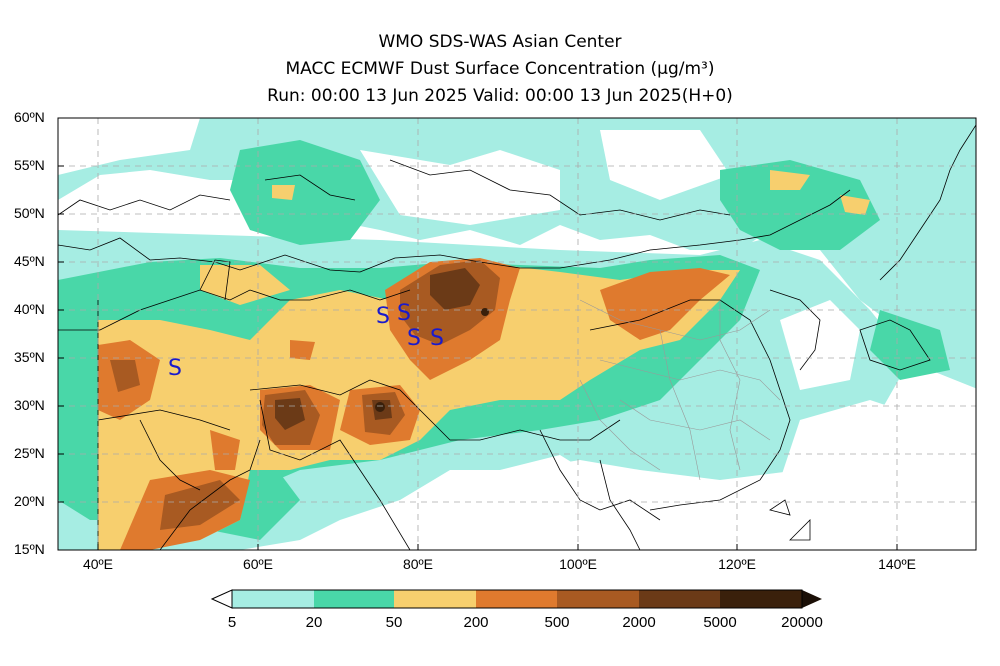 The width and height of the screenshot is (1000, 666). What do you see at coordinates (812, 599) in the screenshot?
I see `colorbar-upper-arrow` at bounding box center [812, 599].